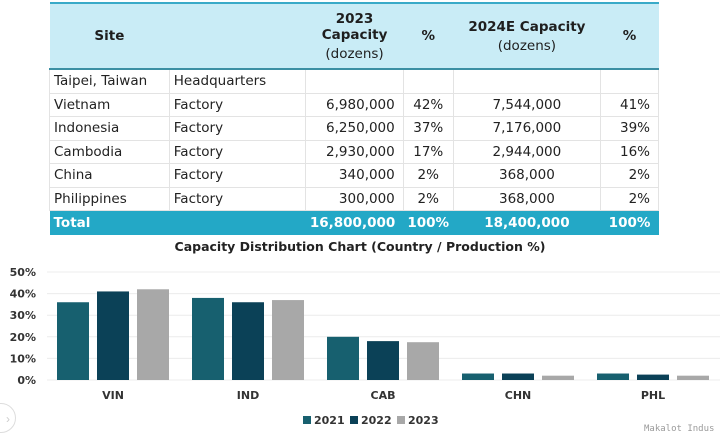 The image size is (720, 435). I want to click on cap2023-cell: 2,930,000, so click(354, 151).